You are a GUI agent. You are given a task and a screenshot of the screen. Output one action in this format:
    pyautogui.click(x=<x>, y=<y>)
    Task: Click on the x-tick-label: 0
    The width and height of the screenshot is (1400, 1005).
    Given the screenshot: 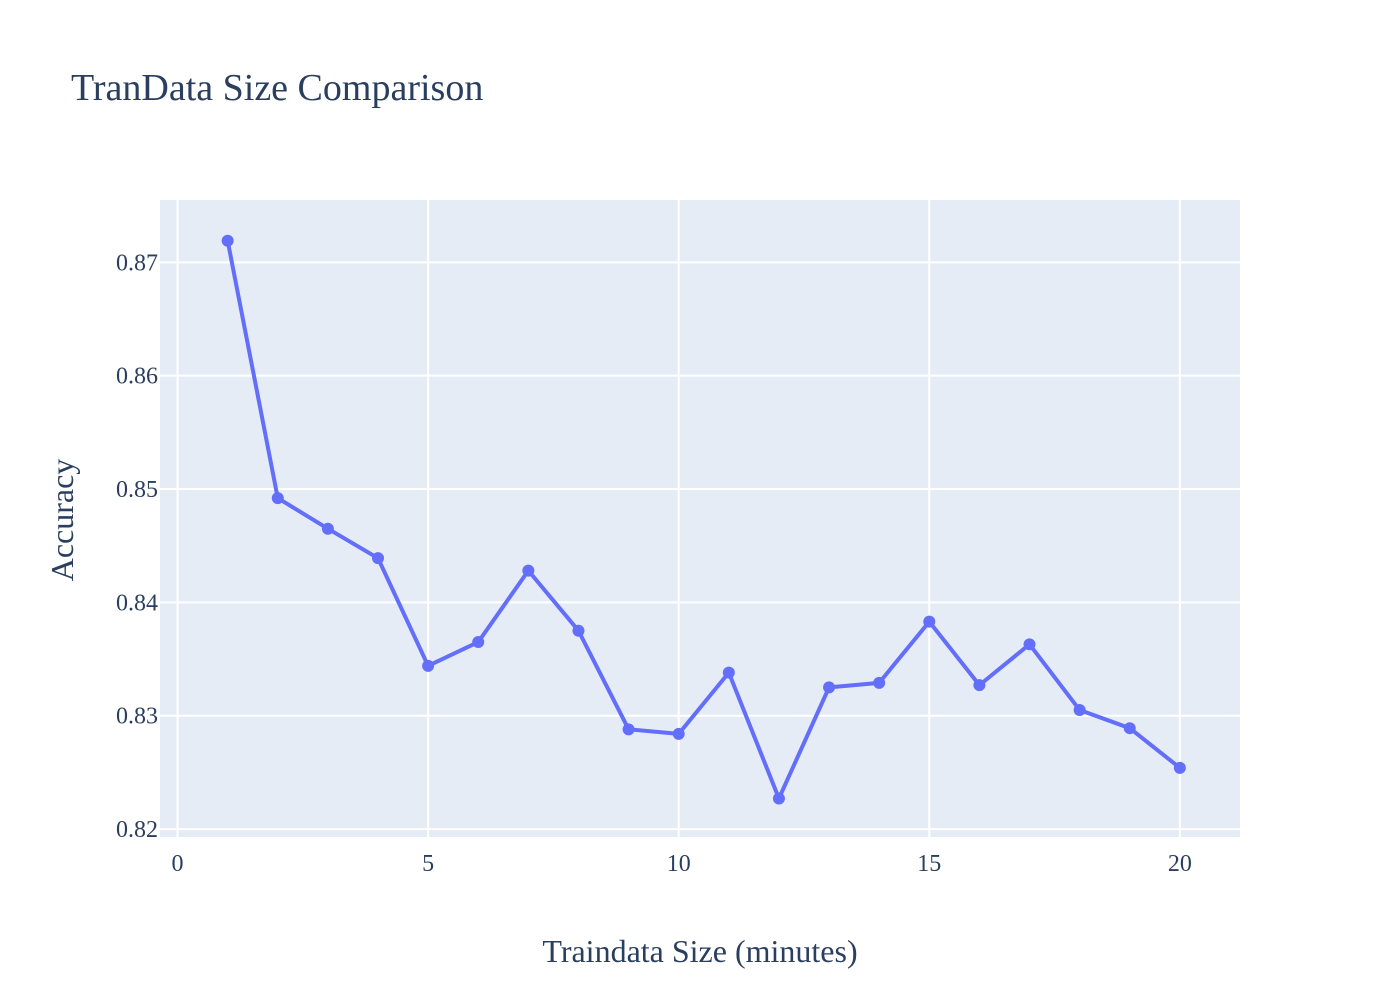 What is the action you would take?
    pyautogui.click(x=178, y=864)
    